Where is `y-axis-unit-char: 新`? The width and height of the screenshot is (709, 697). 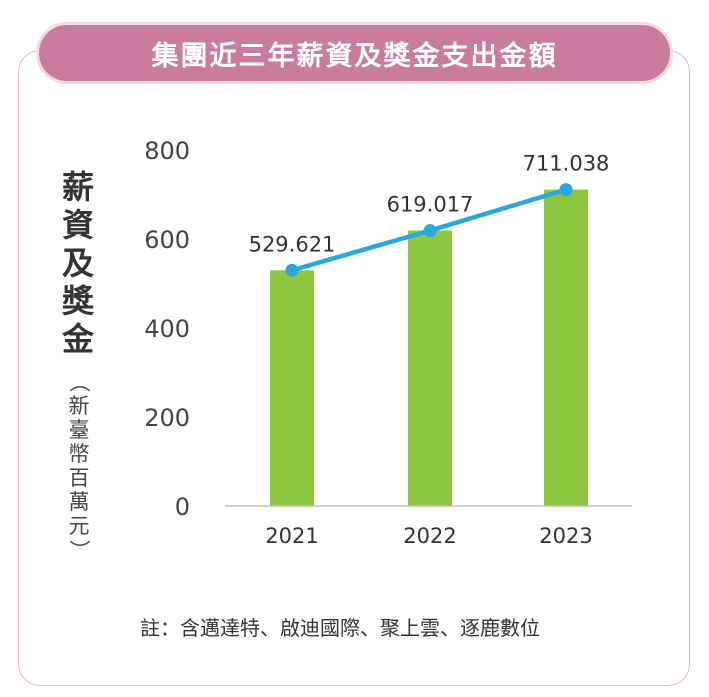
y-axis-unit-char: 新 is located at coordinates (79, 406).